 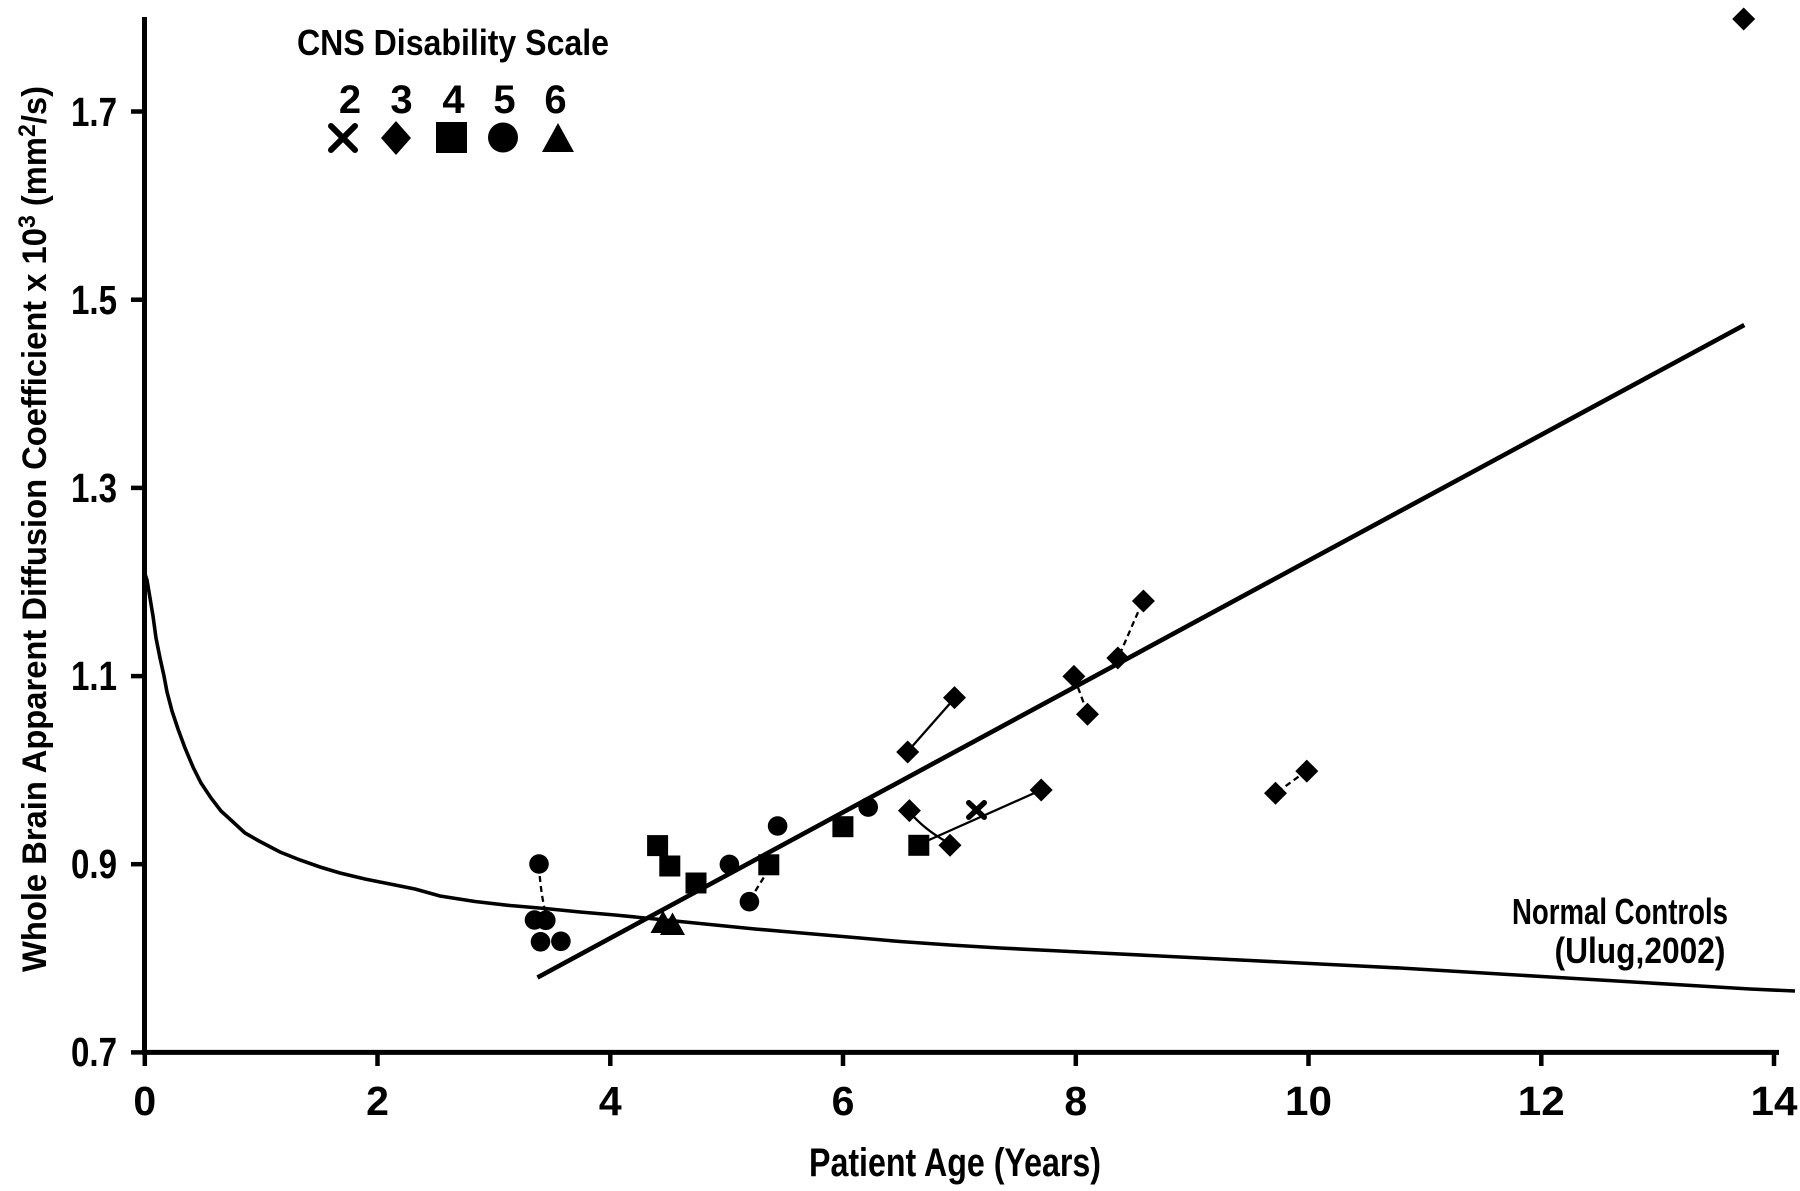 I want to click on svg-text: 1.1, so click(x=94, y=676).